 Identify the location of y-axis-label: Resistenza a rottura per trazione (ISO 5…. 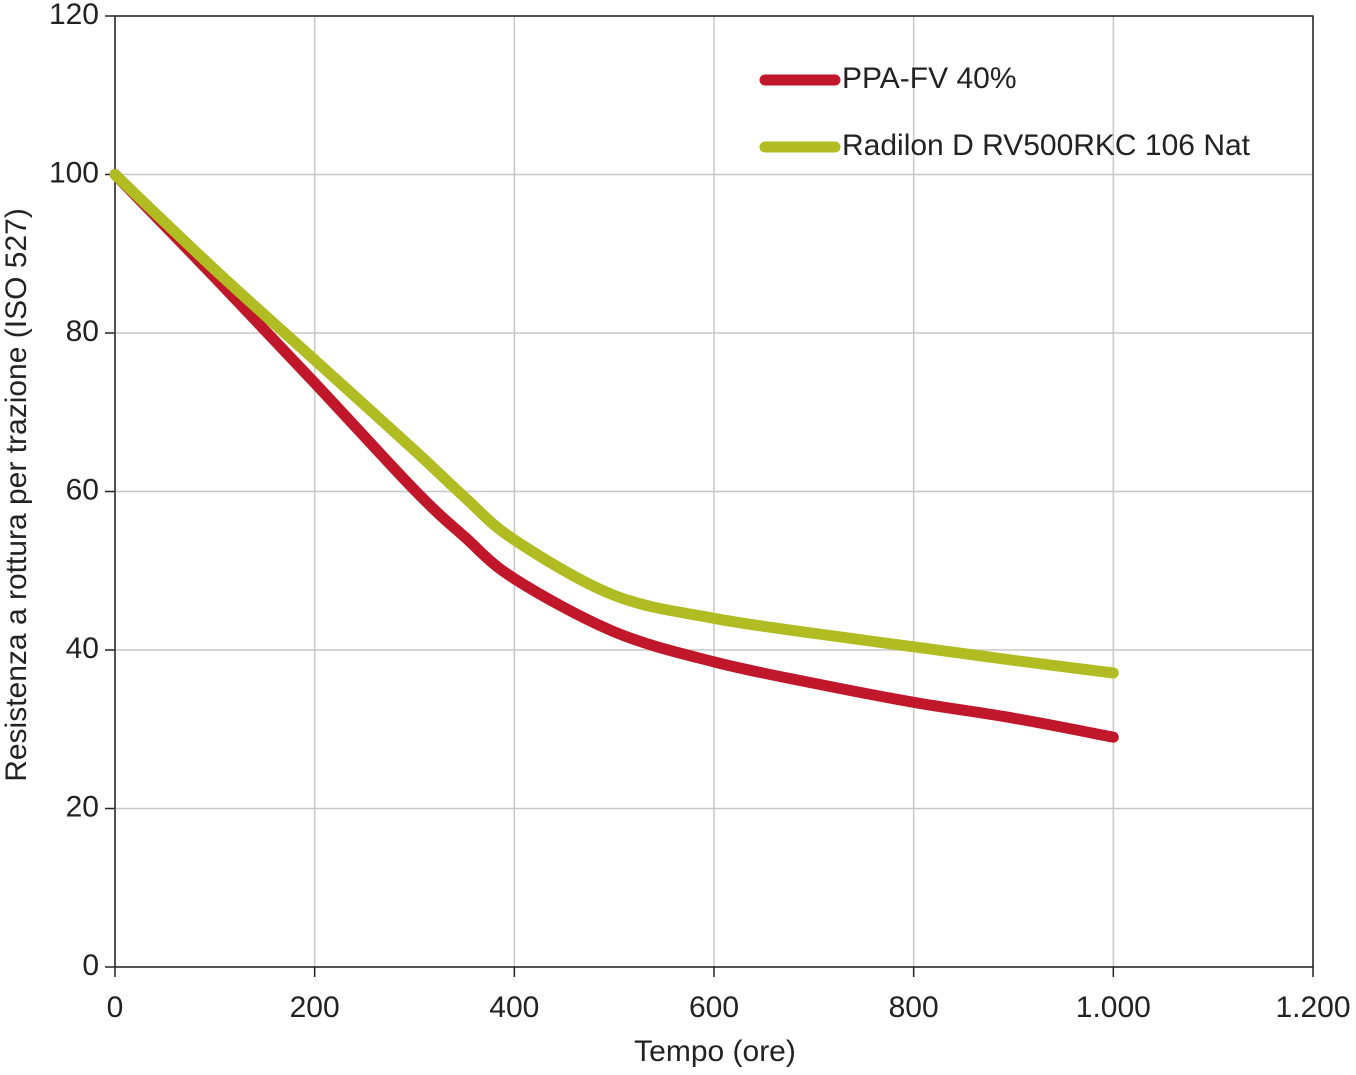
(16, 495).